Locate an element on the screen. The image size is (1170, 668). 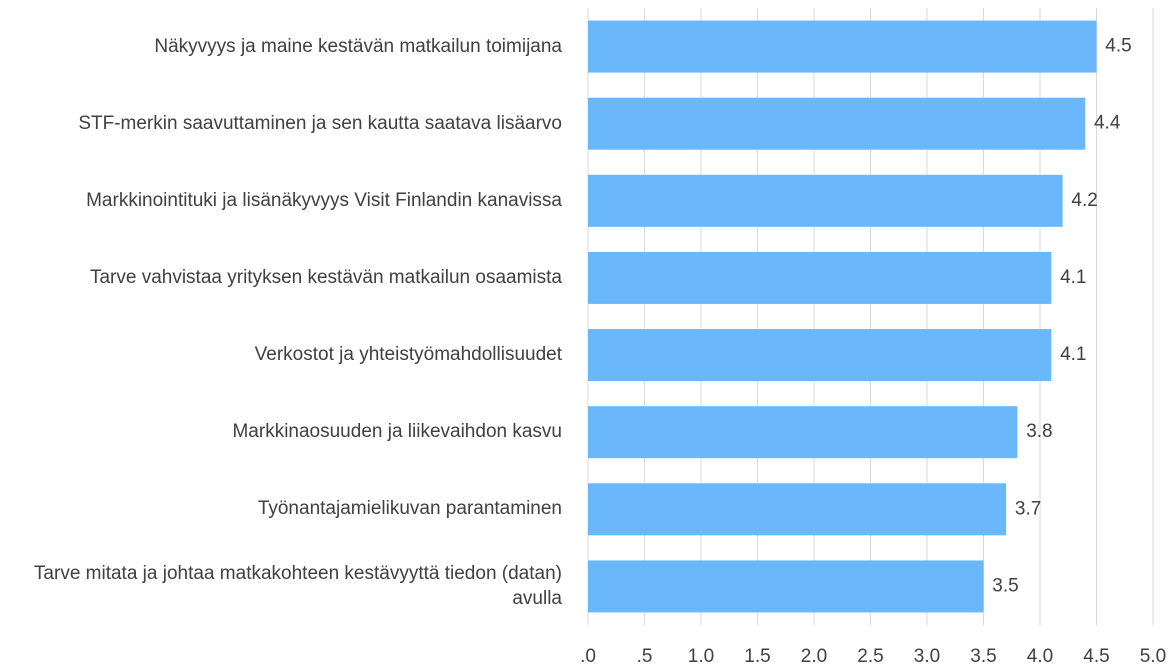
x-tick-label: .0 is located at coordinates (588, 656).